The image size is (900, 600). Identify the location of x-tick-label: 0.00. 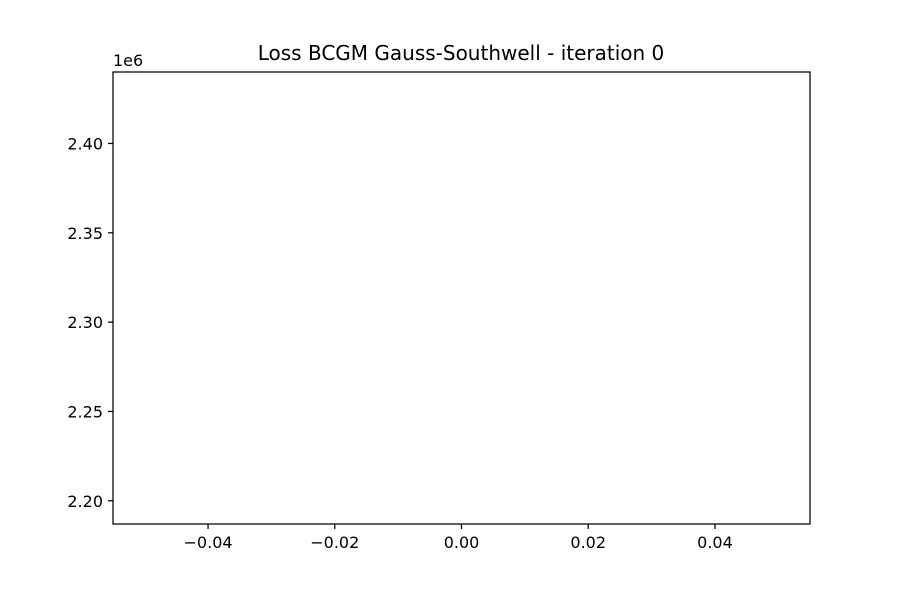
(462, 542).